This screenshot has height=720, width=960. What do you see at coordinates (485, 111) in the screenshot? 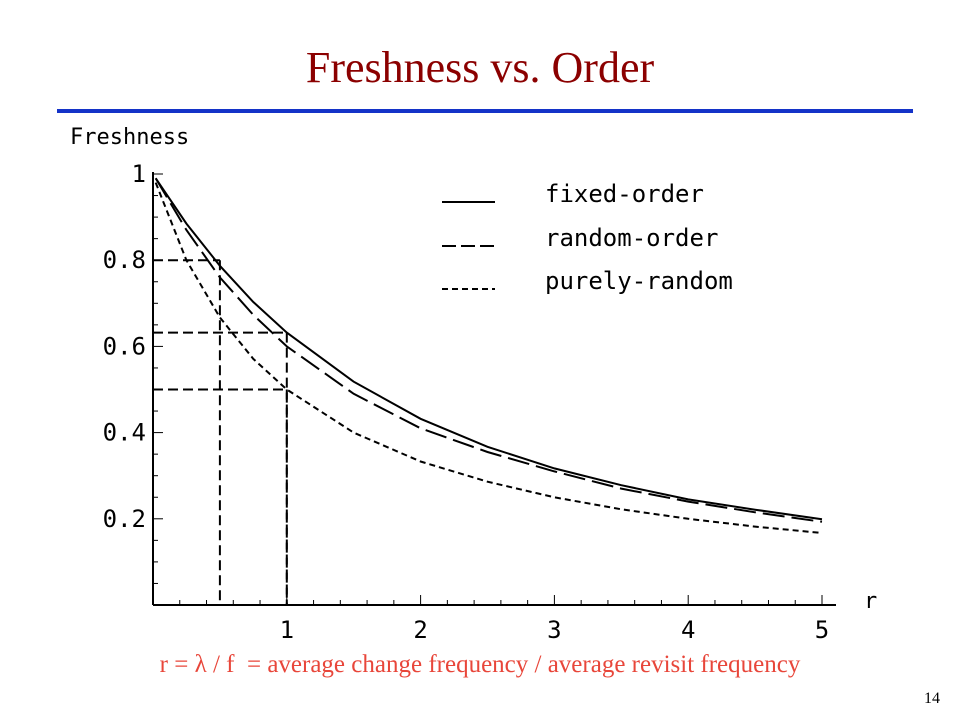
I see `title-underline` at bounding box center [485, 111].